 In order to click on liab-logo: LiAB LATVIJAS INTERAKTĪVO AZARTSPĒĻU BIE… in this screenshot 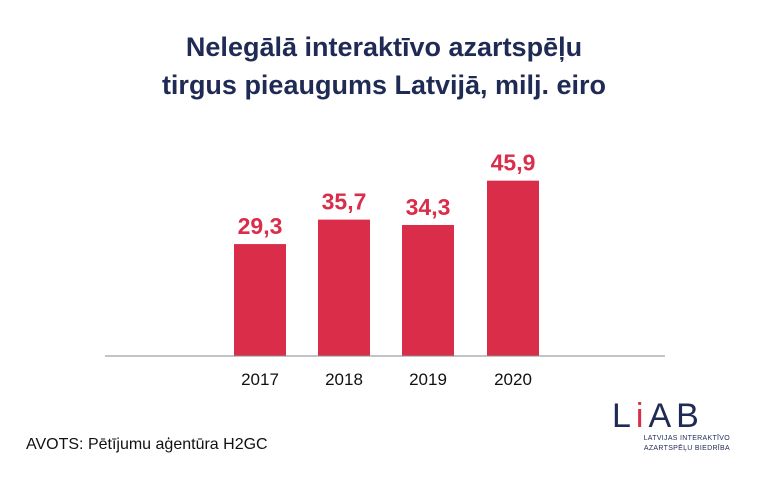, I will do `click(672, 426)`.